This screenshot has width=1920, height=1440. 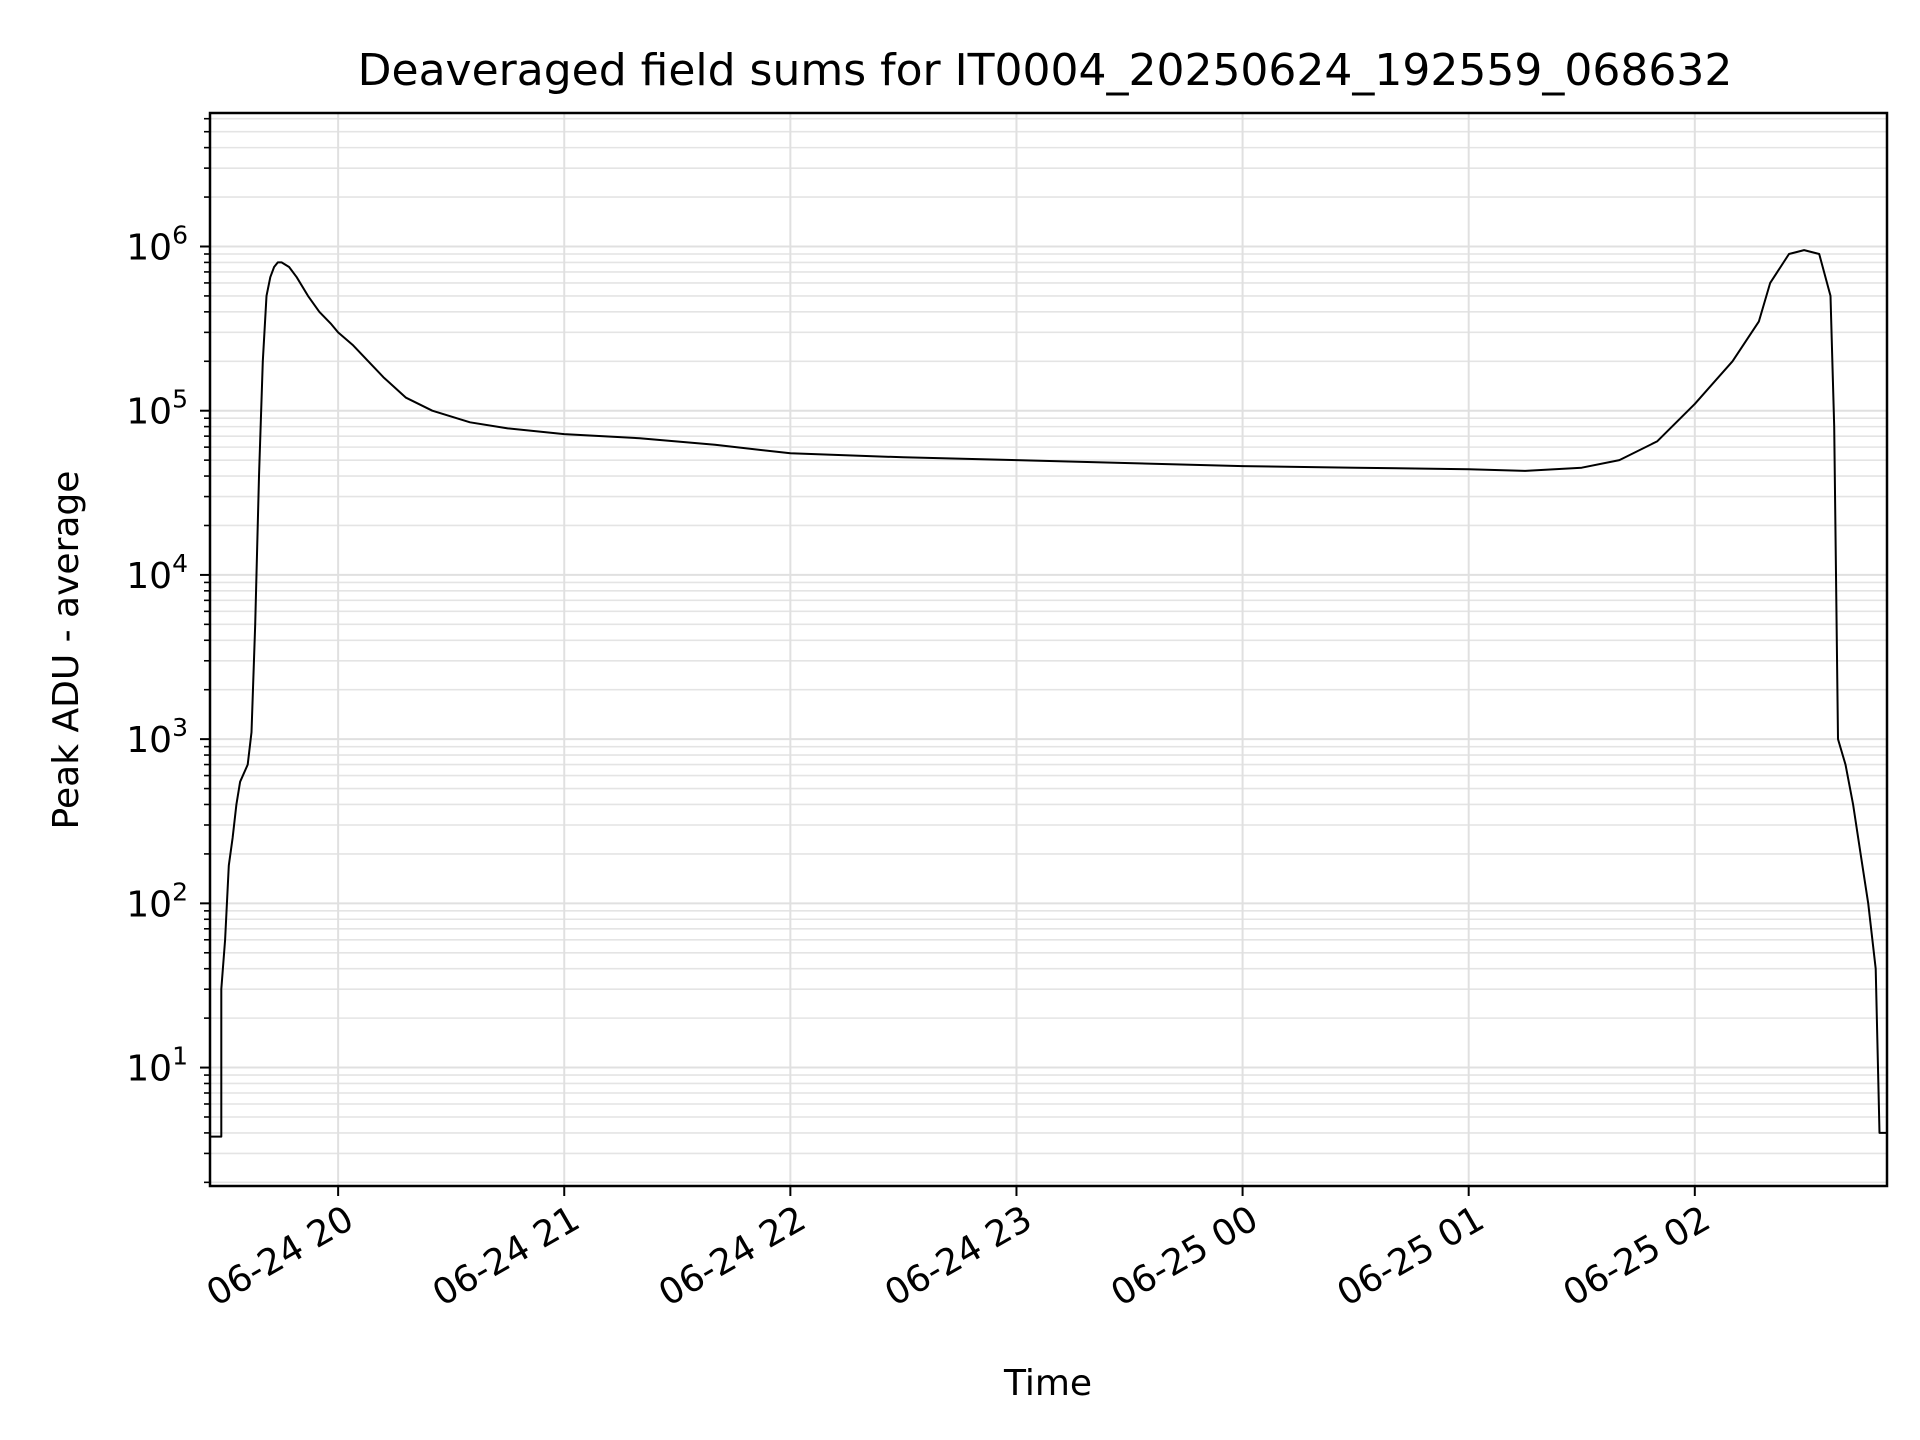 What do you see at coordinates (157, 737) in the screenshot?
I see `y-tick-label: 10³` at bounding box center [157, 737].